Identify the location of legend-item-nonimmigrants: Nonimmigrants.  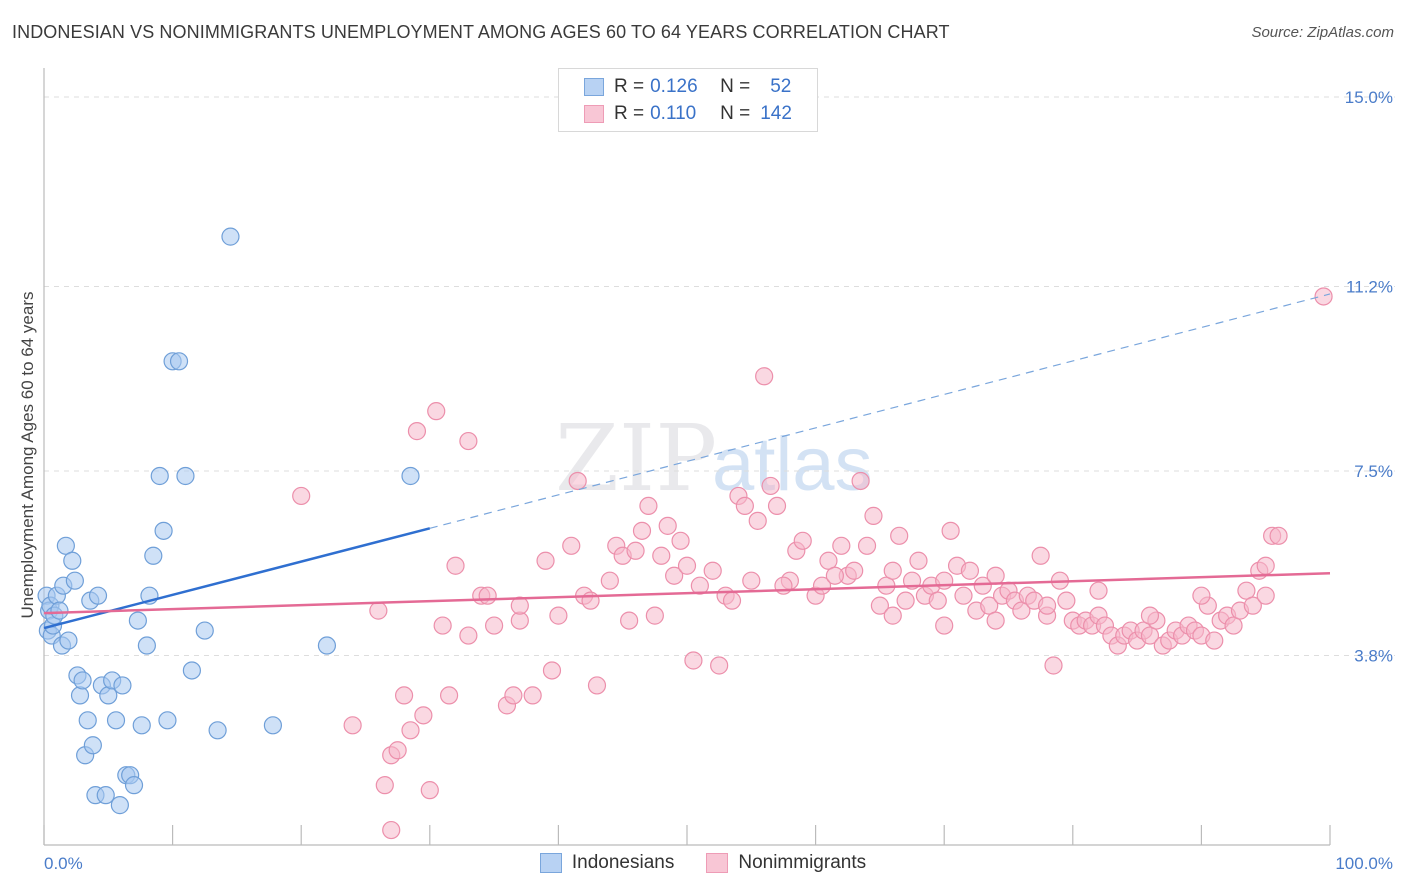
(786, 863).